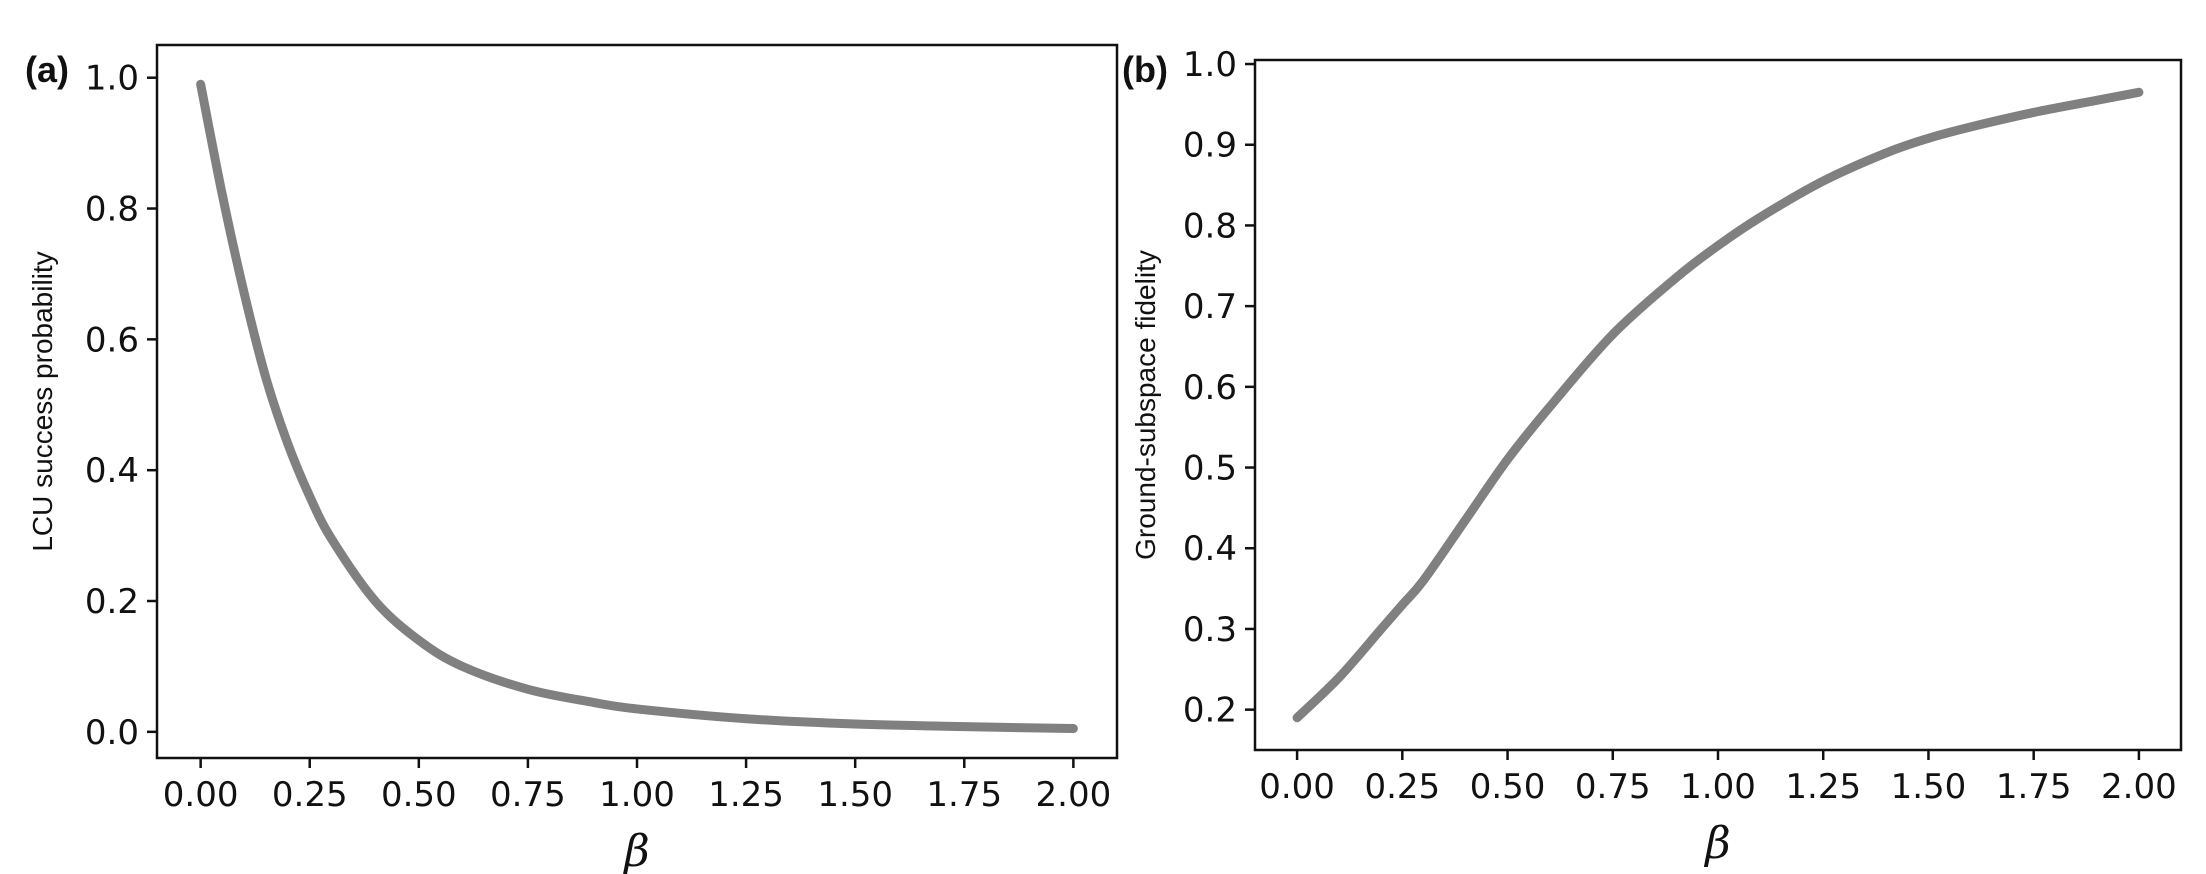 The image size is (2206, 874). What do you see at coordinates (1210, 469) in the screenshot?
I see `y-tick-label: 0.5` at bounding box center [1210, 469].